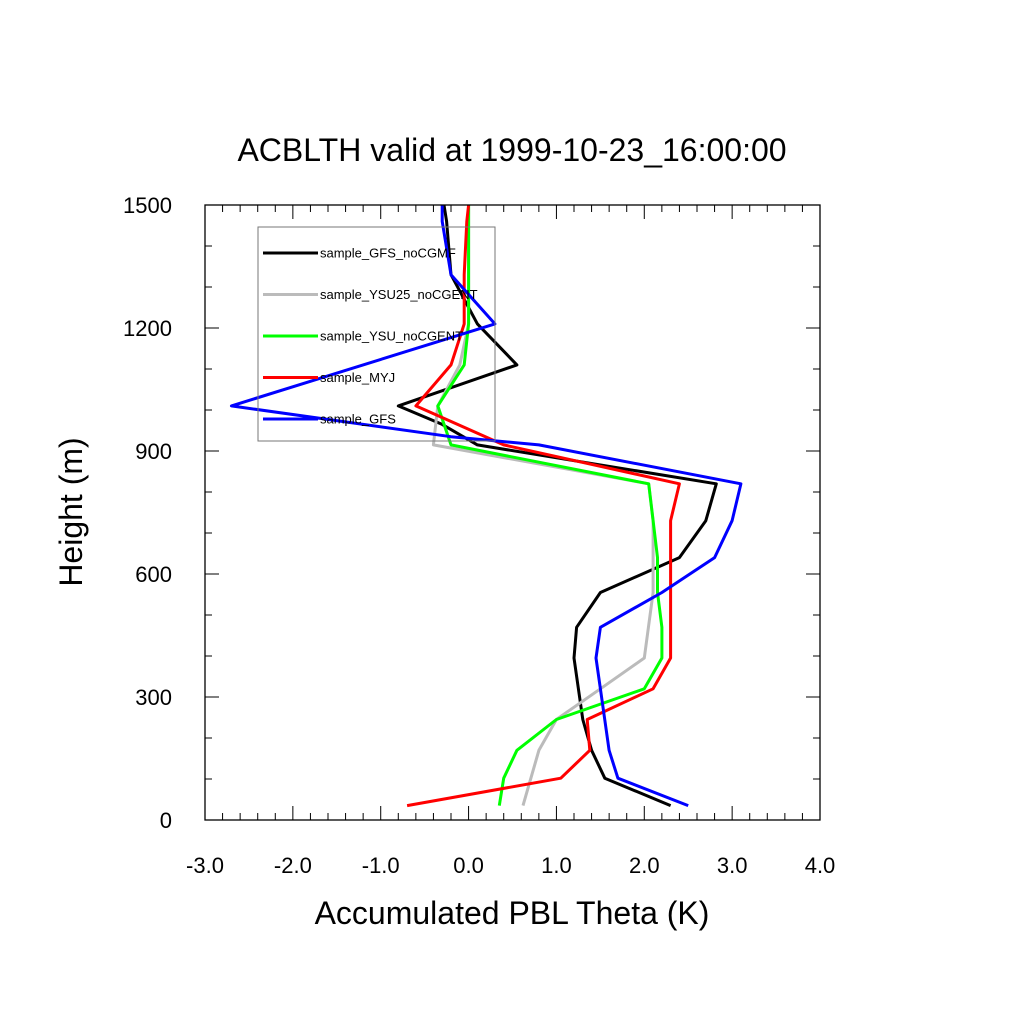 The height and width of the screenshot is (1024, 1024). What do you see at coordinates (511, 150) in the screenshot?
I see `chart-title: ACBLTH valid at 1999-10-23_16:00:00` at bounding box center [511, 150].